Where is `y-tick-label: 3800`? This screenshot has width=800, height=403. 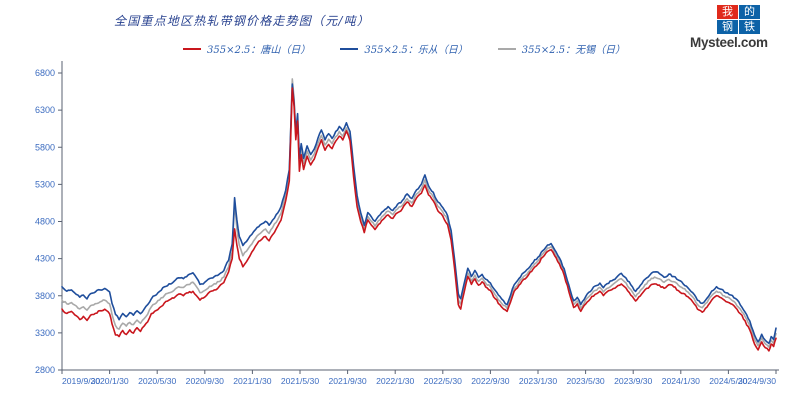
y-tick-label: 3800 is located at coordinates (45, 296).